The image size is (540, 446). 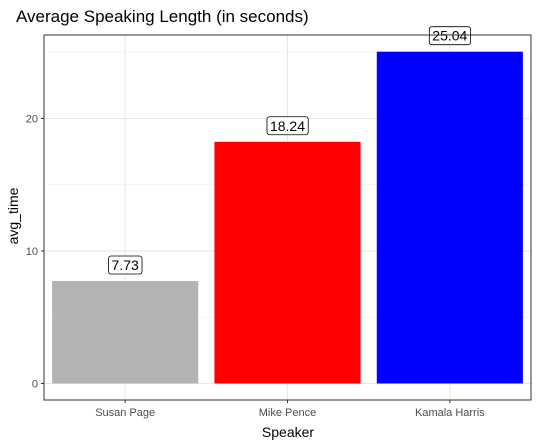 What do you see at coordinates (288, 432) in the screenshot?
I see `x-axis-title: Speaker` at bounding box center [288, 432].